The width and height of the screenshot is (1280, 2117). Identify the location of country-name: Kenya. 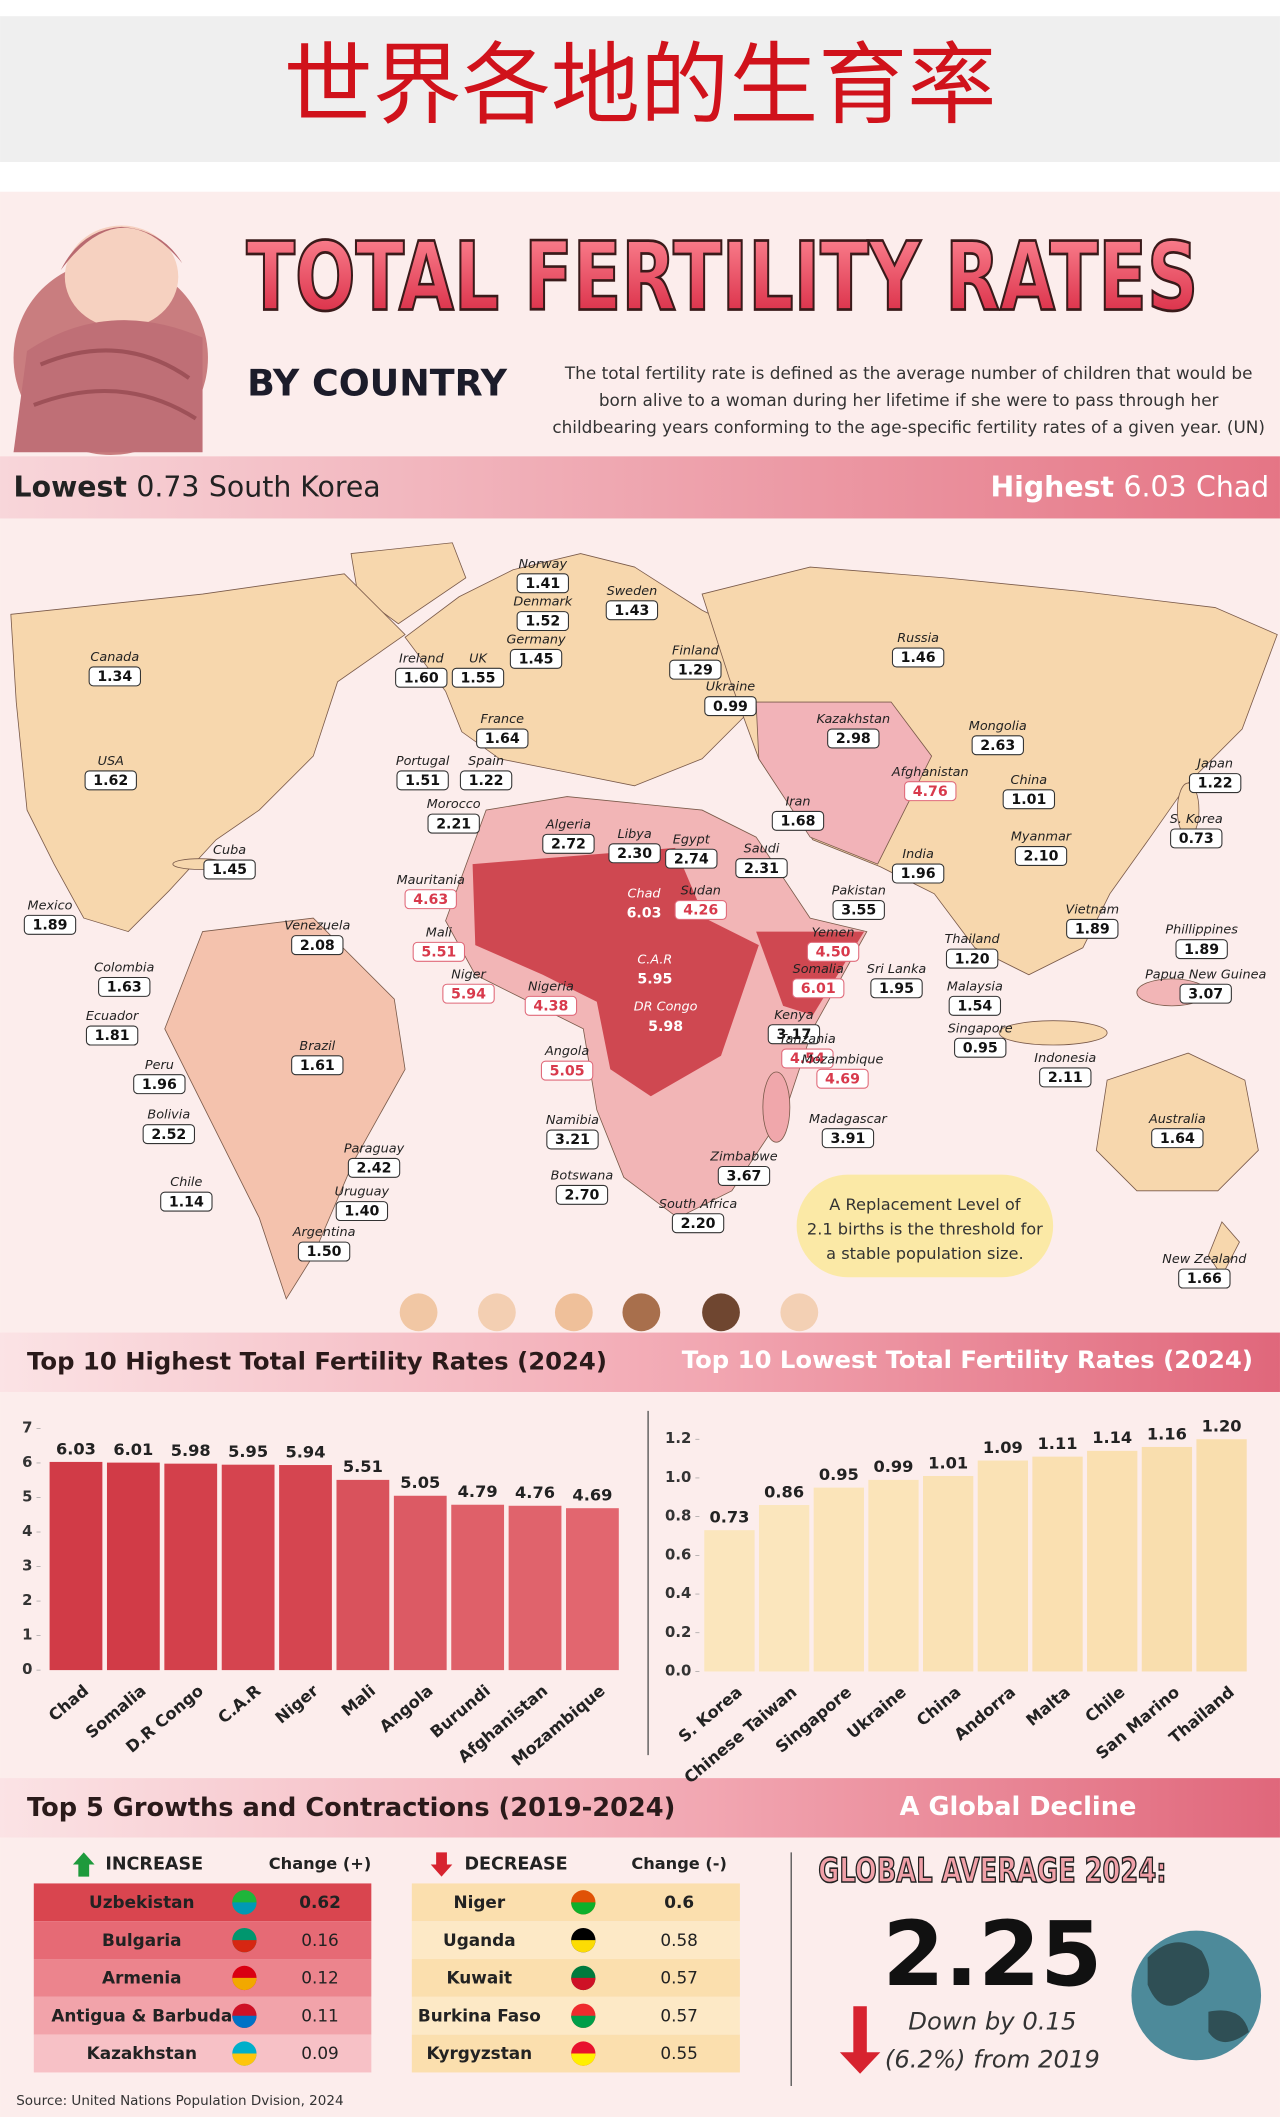
(793, 1015).